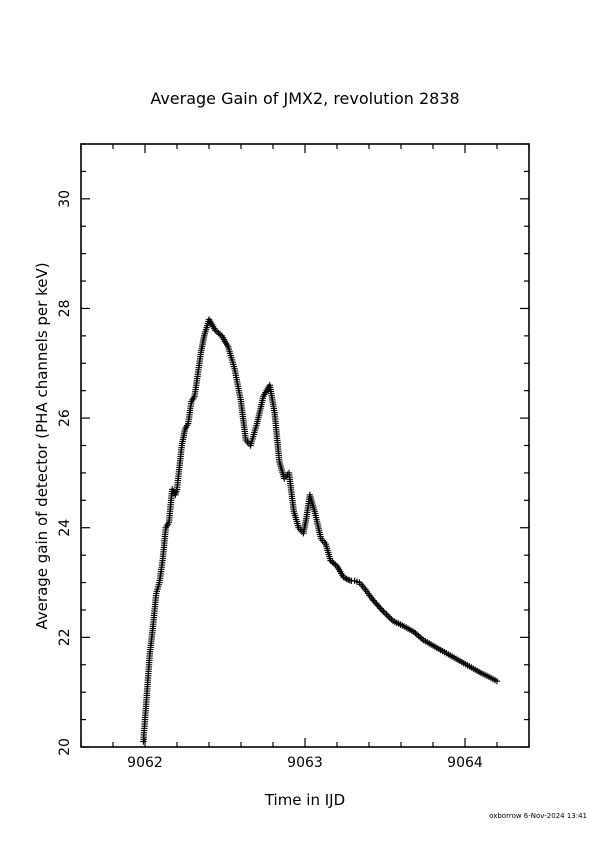 This screenshot has width=595, height=842. I want to click on footer-timestamp: oxborrow 6-Nov-2024 13:41, so click(538, 816).